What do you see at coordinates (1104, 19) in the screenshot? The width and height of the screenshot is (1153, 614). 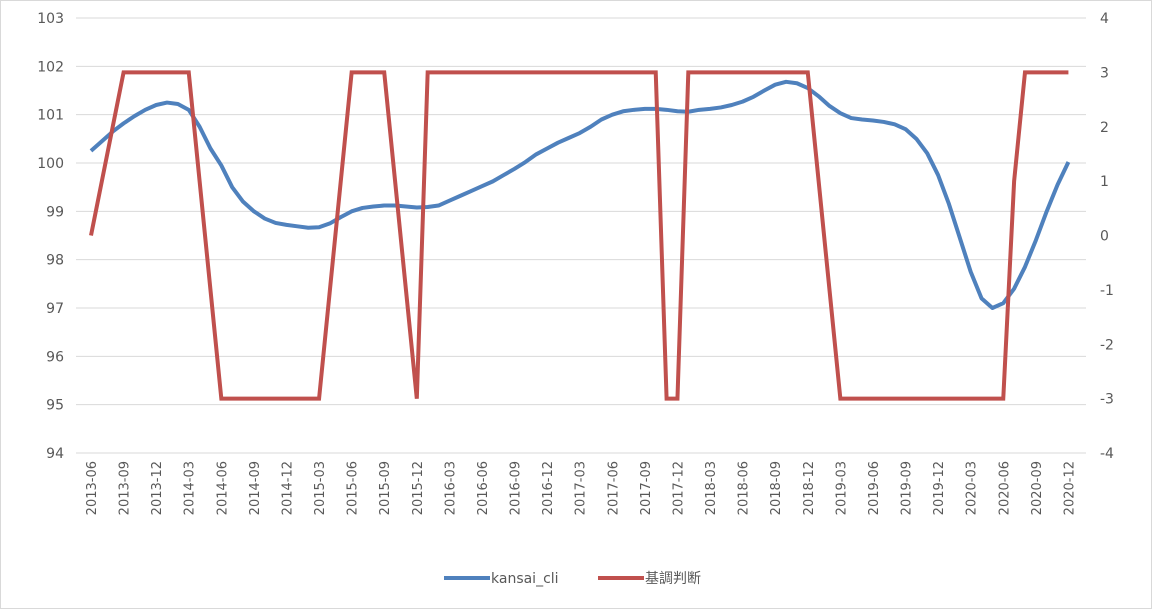 I see `right-tick-label: 4` at bounding box center [1104, 19].